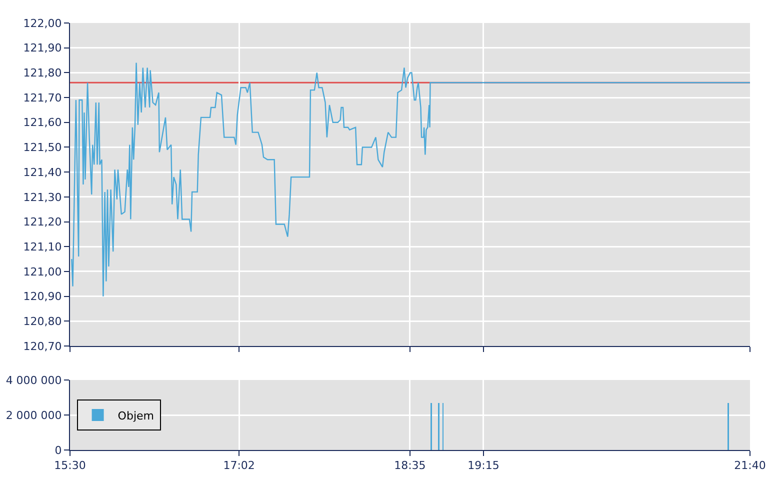  What do you see at coordinates (42, 297) in the screenshot?
I see `y-tick-label: 120,90` at bounding box center [42, 297].